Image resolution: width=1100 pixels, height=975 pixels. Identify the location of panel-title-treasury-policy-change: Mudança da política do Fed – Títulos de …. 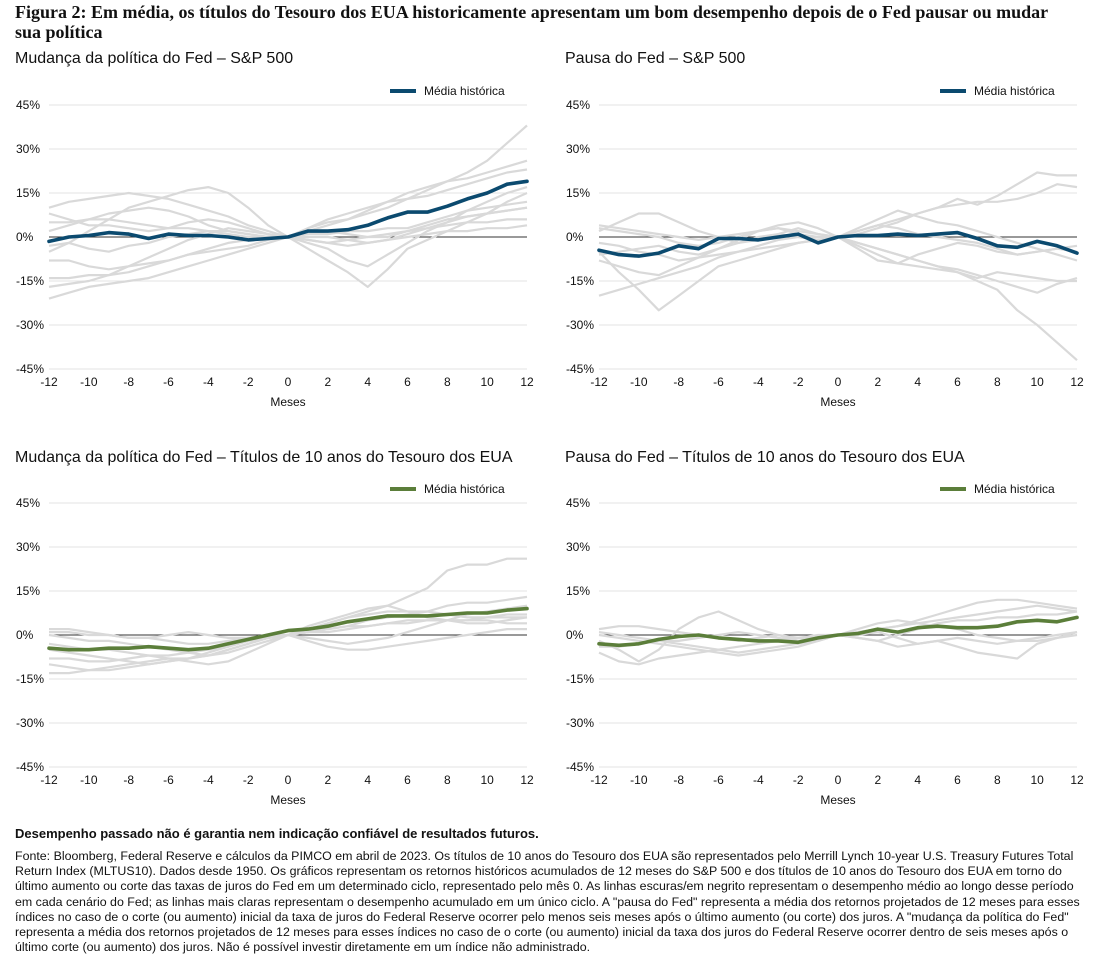
(264, 457).